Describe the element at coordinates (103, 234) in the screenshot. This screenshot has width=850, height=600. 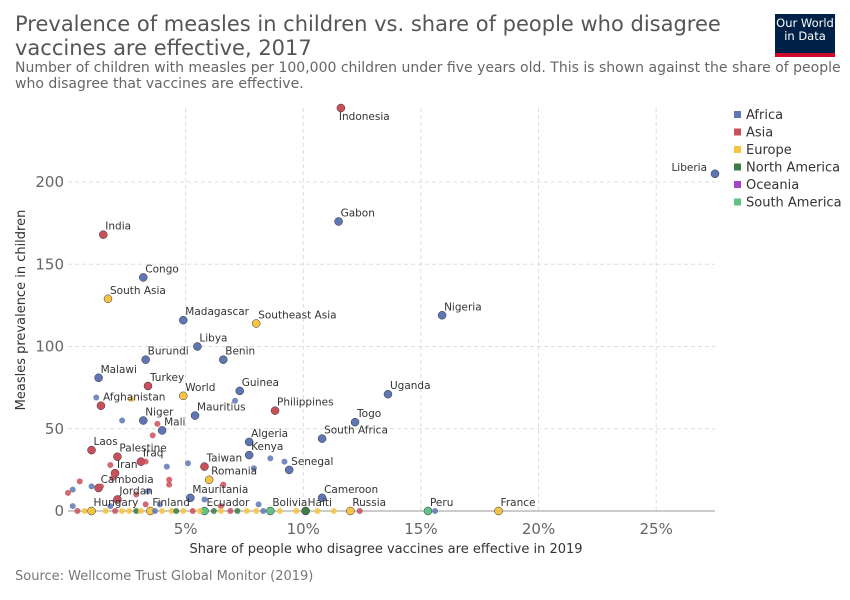
I see `point-india` at that location.